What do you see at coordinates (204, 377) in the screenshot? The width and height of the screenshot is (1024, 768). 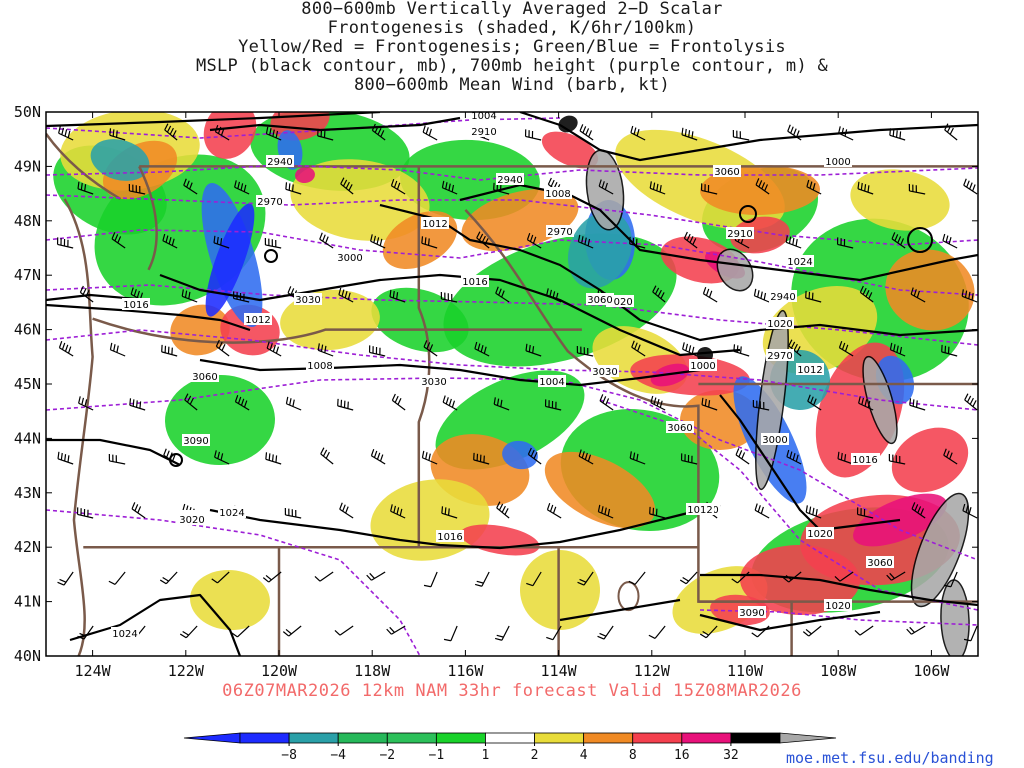 I see `height-label-text: 3060` at bounding box center [204, 377].